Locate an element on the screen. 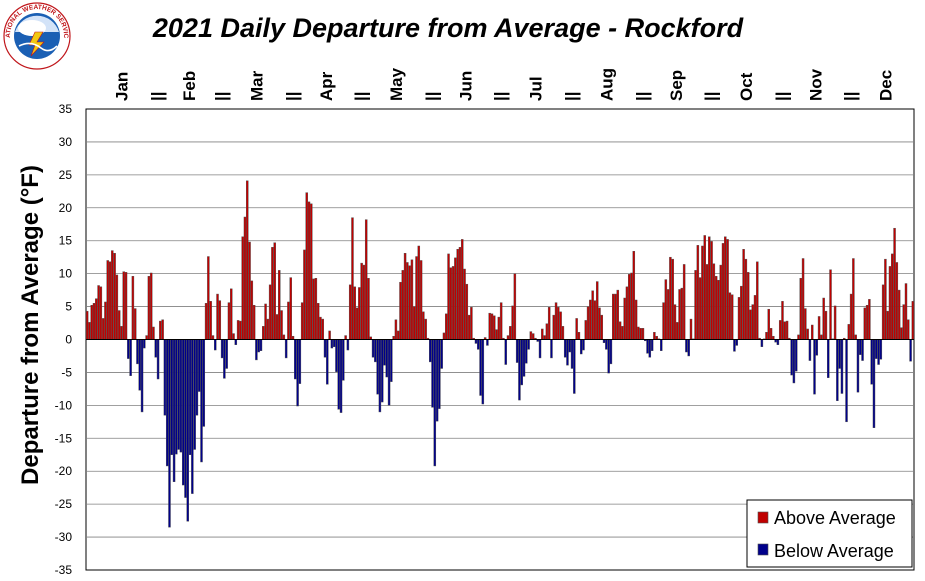 The width and height of the screenshot is (925, 581). month-label: Jun is located at coordinates (466, 86).